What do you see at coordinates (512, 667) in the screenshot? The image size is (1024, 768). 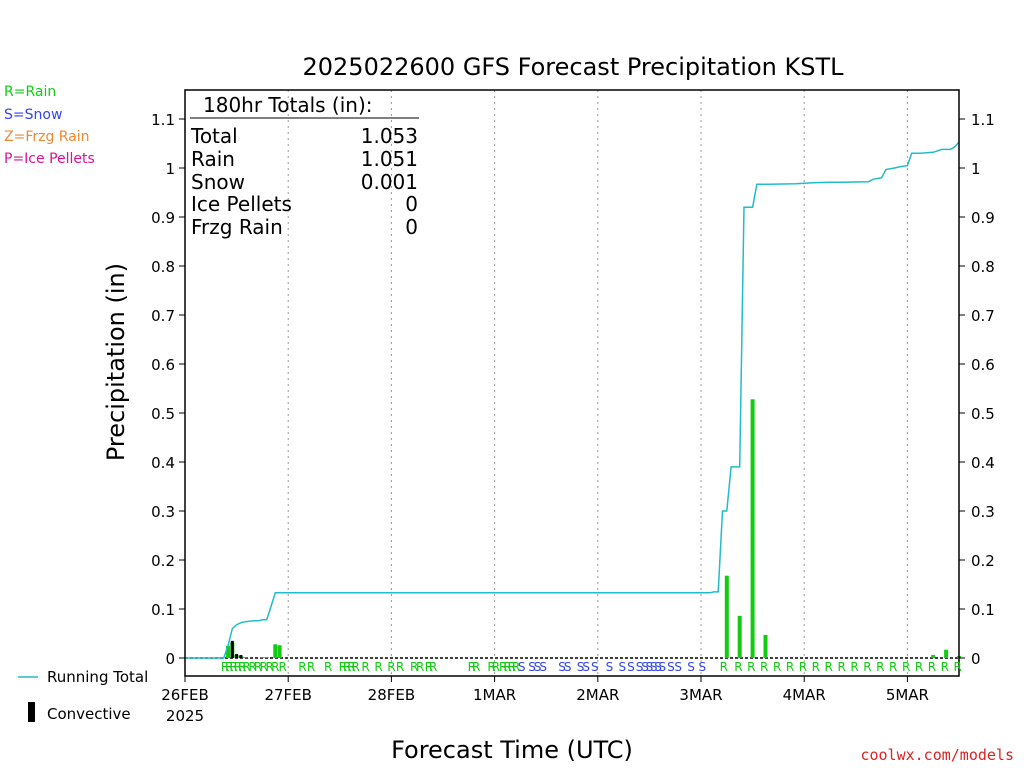 I see `precip-type-33: R` at bounding box center [512, 667].